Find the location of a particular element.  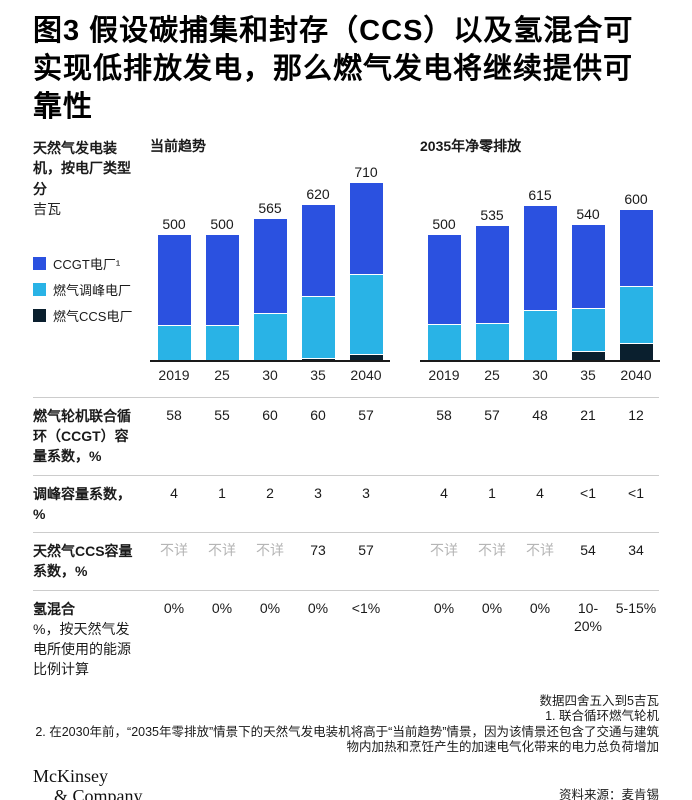

table-cell: 54 is located at coordinates (588, 550).